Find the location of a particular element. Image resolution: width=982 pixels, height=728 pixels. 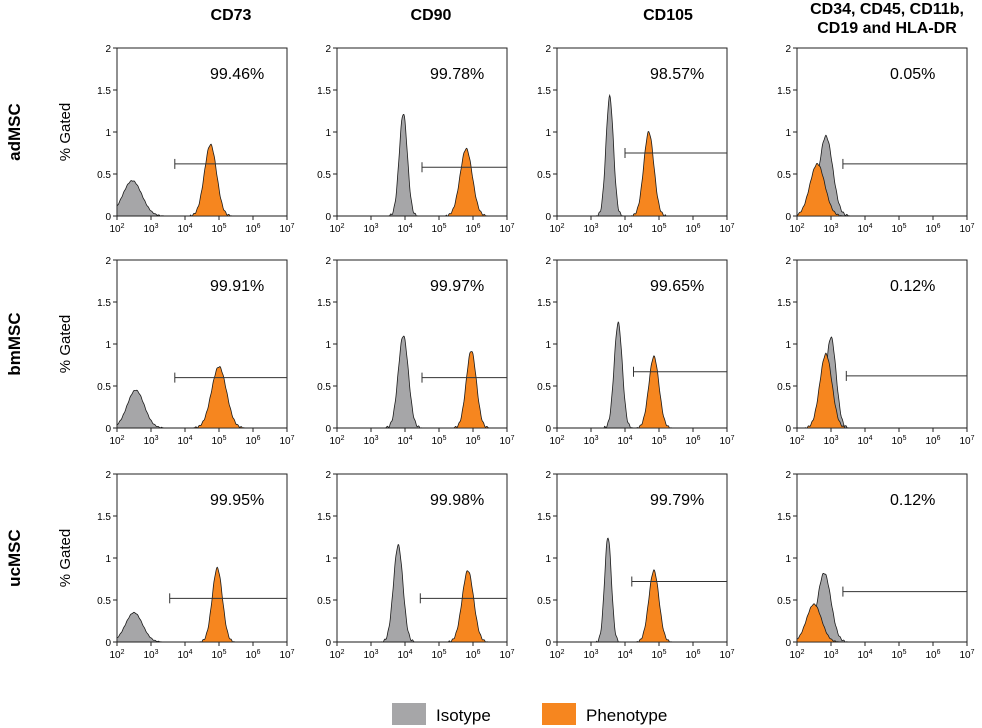

column-title-line: CD34, CD45, CD11b, is located at coordinates (887, 9).